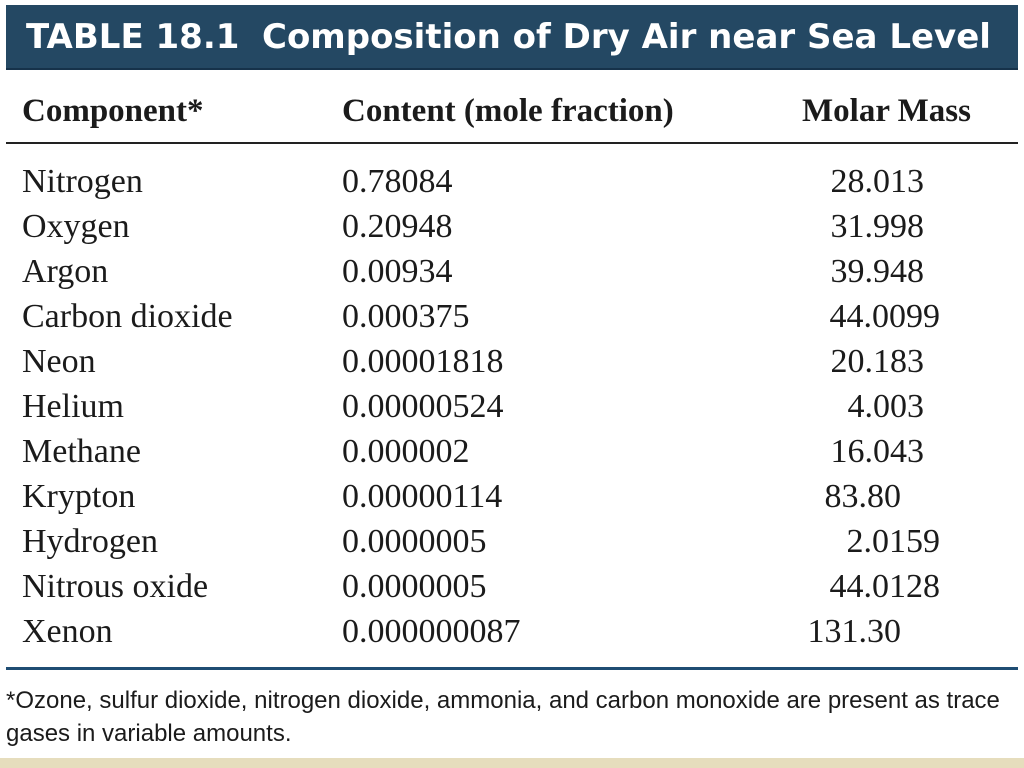 This screenshot has height=768, width=1024. What do you see at coordinates (512, 586) in the screenshot?
I see `table-row: Nitrous oxide 0.0000005 44.0128` at bounding box center [512, 586].